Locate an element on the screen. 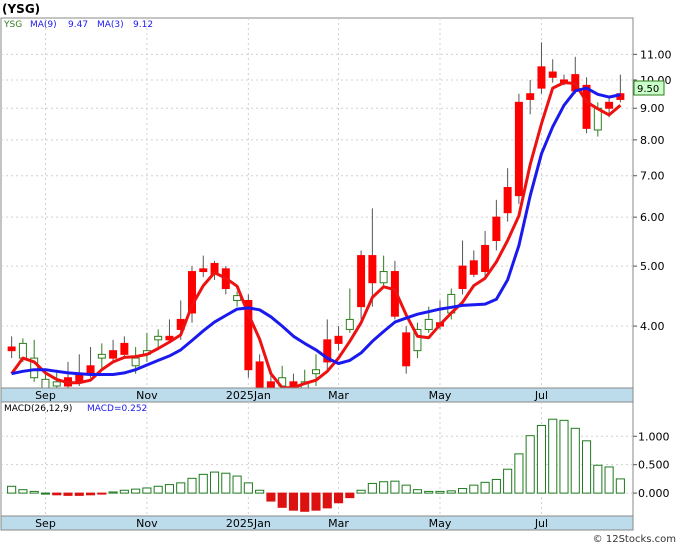  price-x-label: Jul is located at coordinates (541, 395).